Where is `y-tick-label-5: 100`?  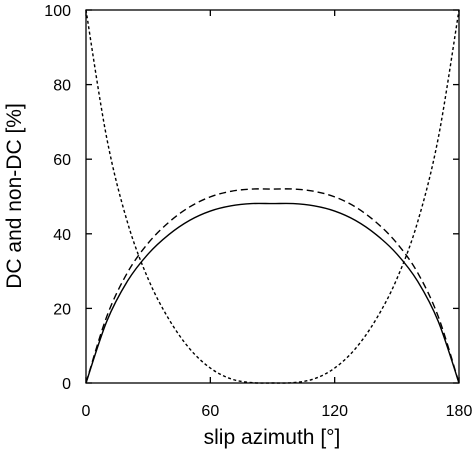
y-tick-label-5: 100 is located at coordinates (57, 11).